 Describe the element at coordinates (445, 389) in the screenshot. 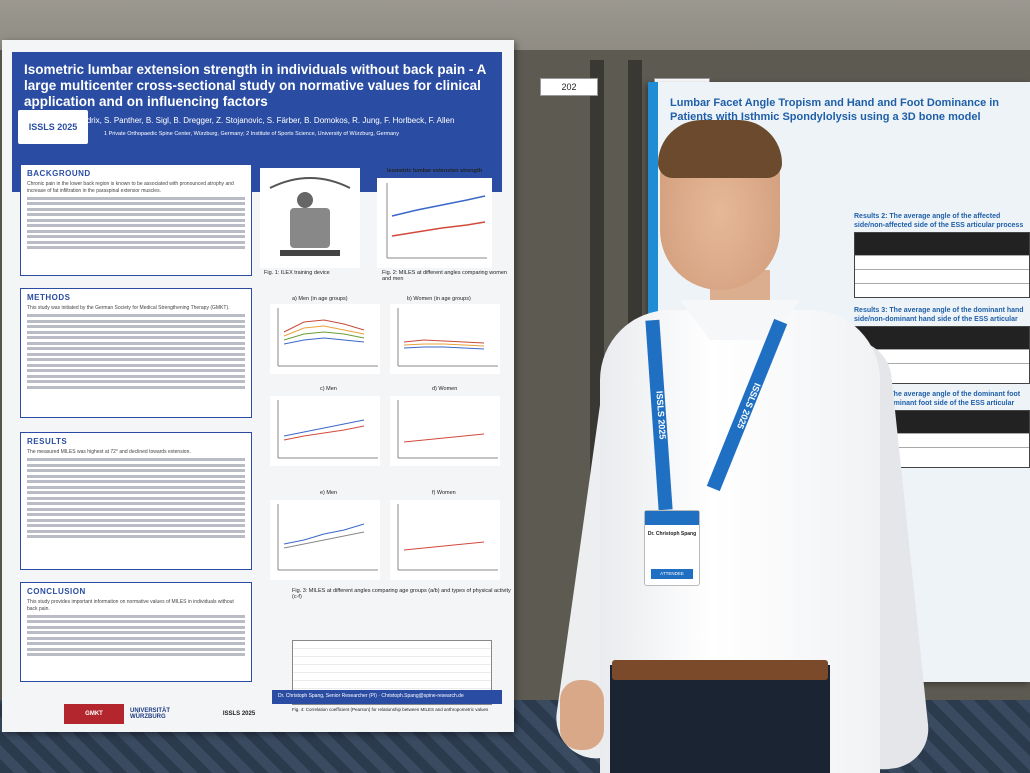

I see `panel-label: d) Women` at that location.